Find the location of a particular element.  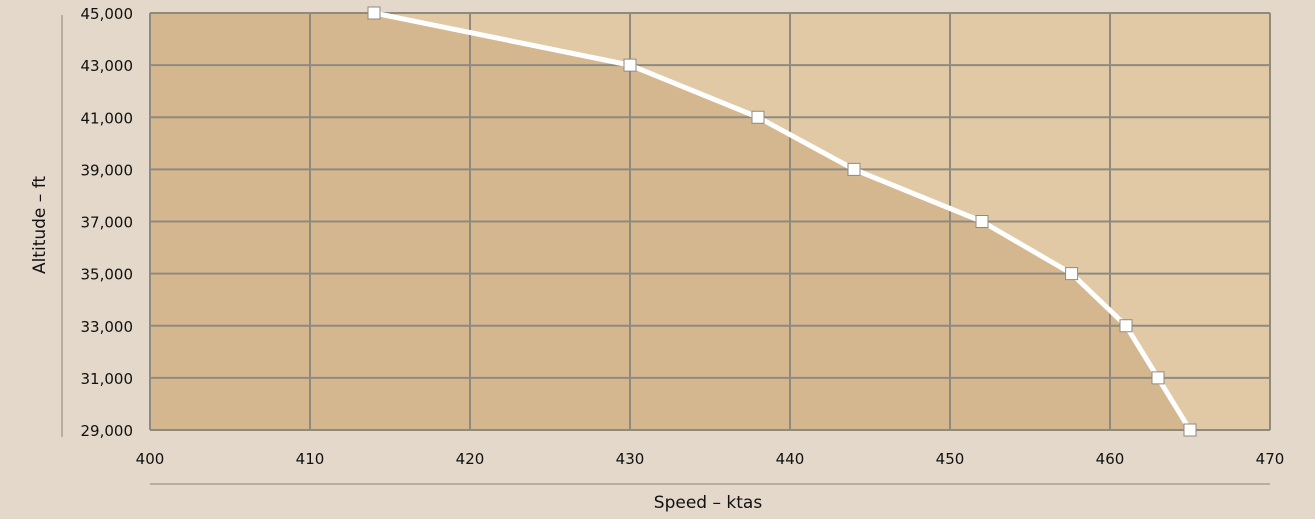

x-tick-label: 420 is located at coordinates (470, 459).